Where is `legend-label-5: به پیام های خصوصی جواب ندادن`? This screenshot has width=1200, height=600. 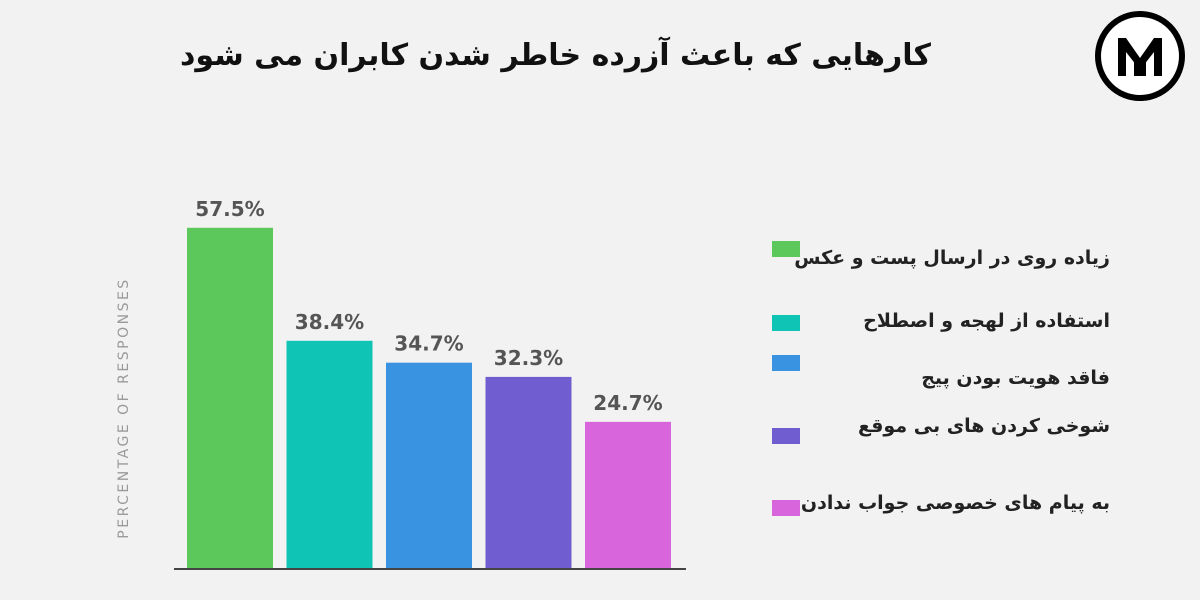
legend-label-5: به پیام های خصوصی جواب ندادن is located at coordinates (955, 503).